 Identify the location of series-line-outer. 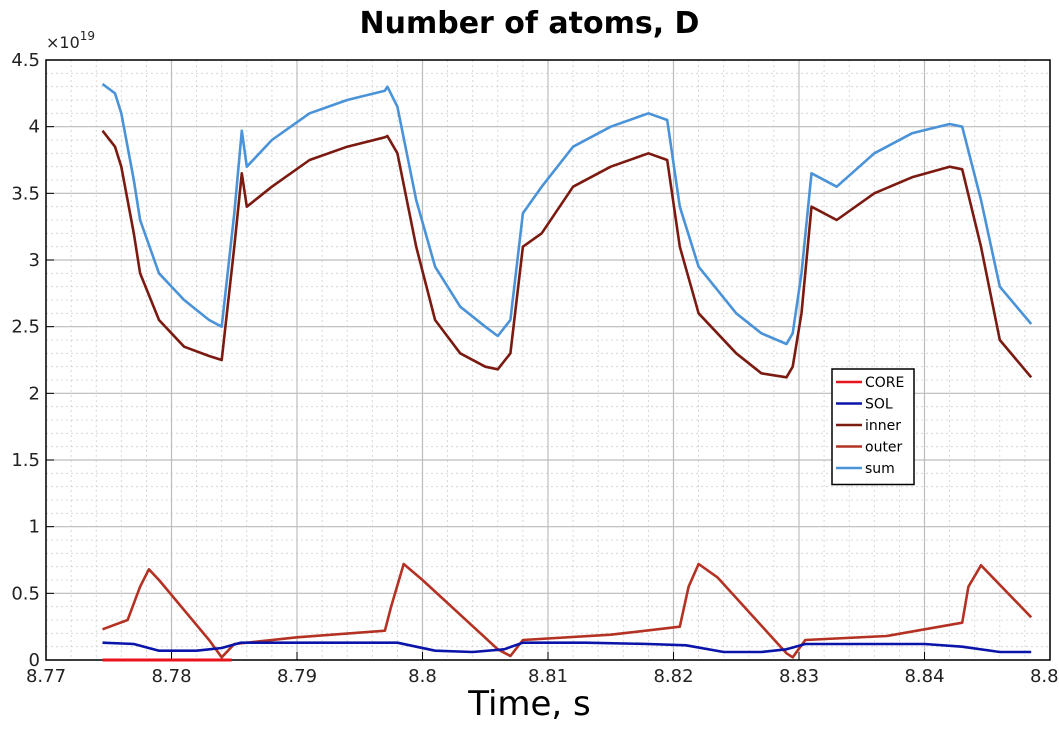
(567, 610).